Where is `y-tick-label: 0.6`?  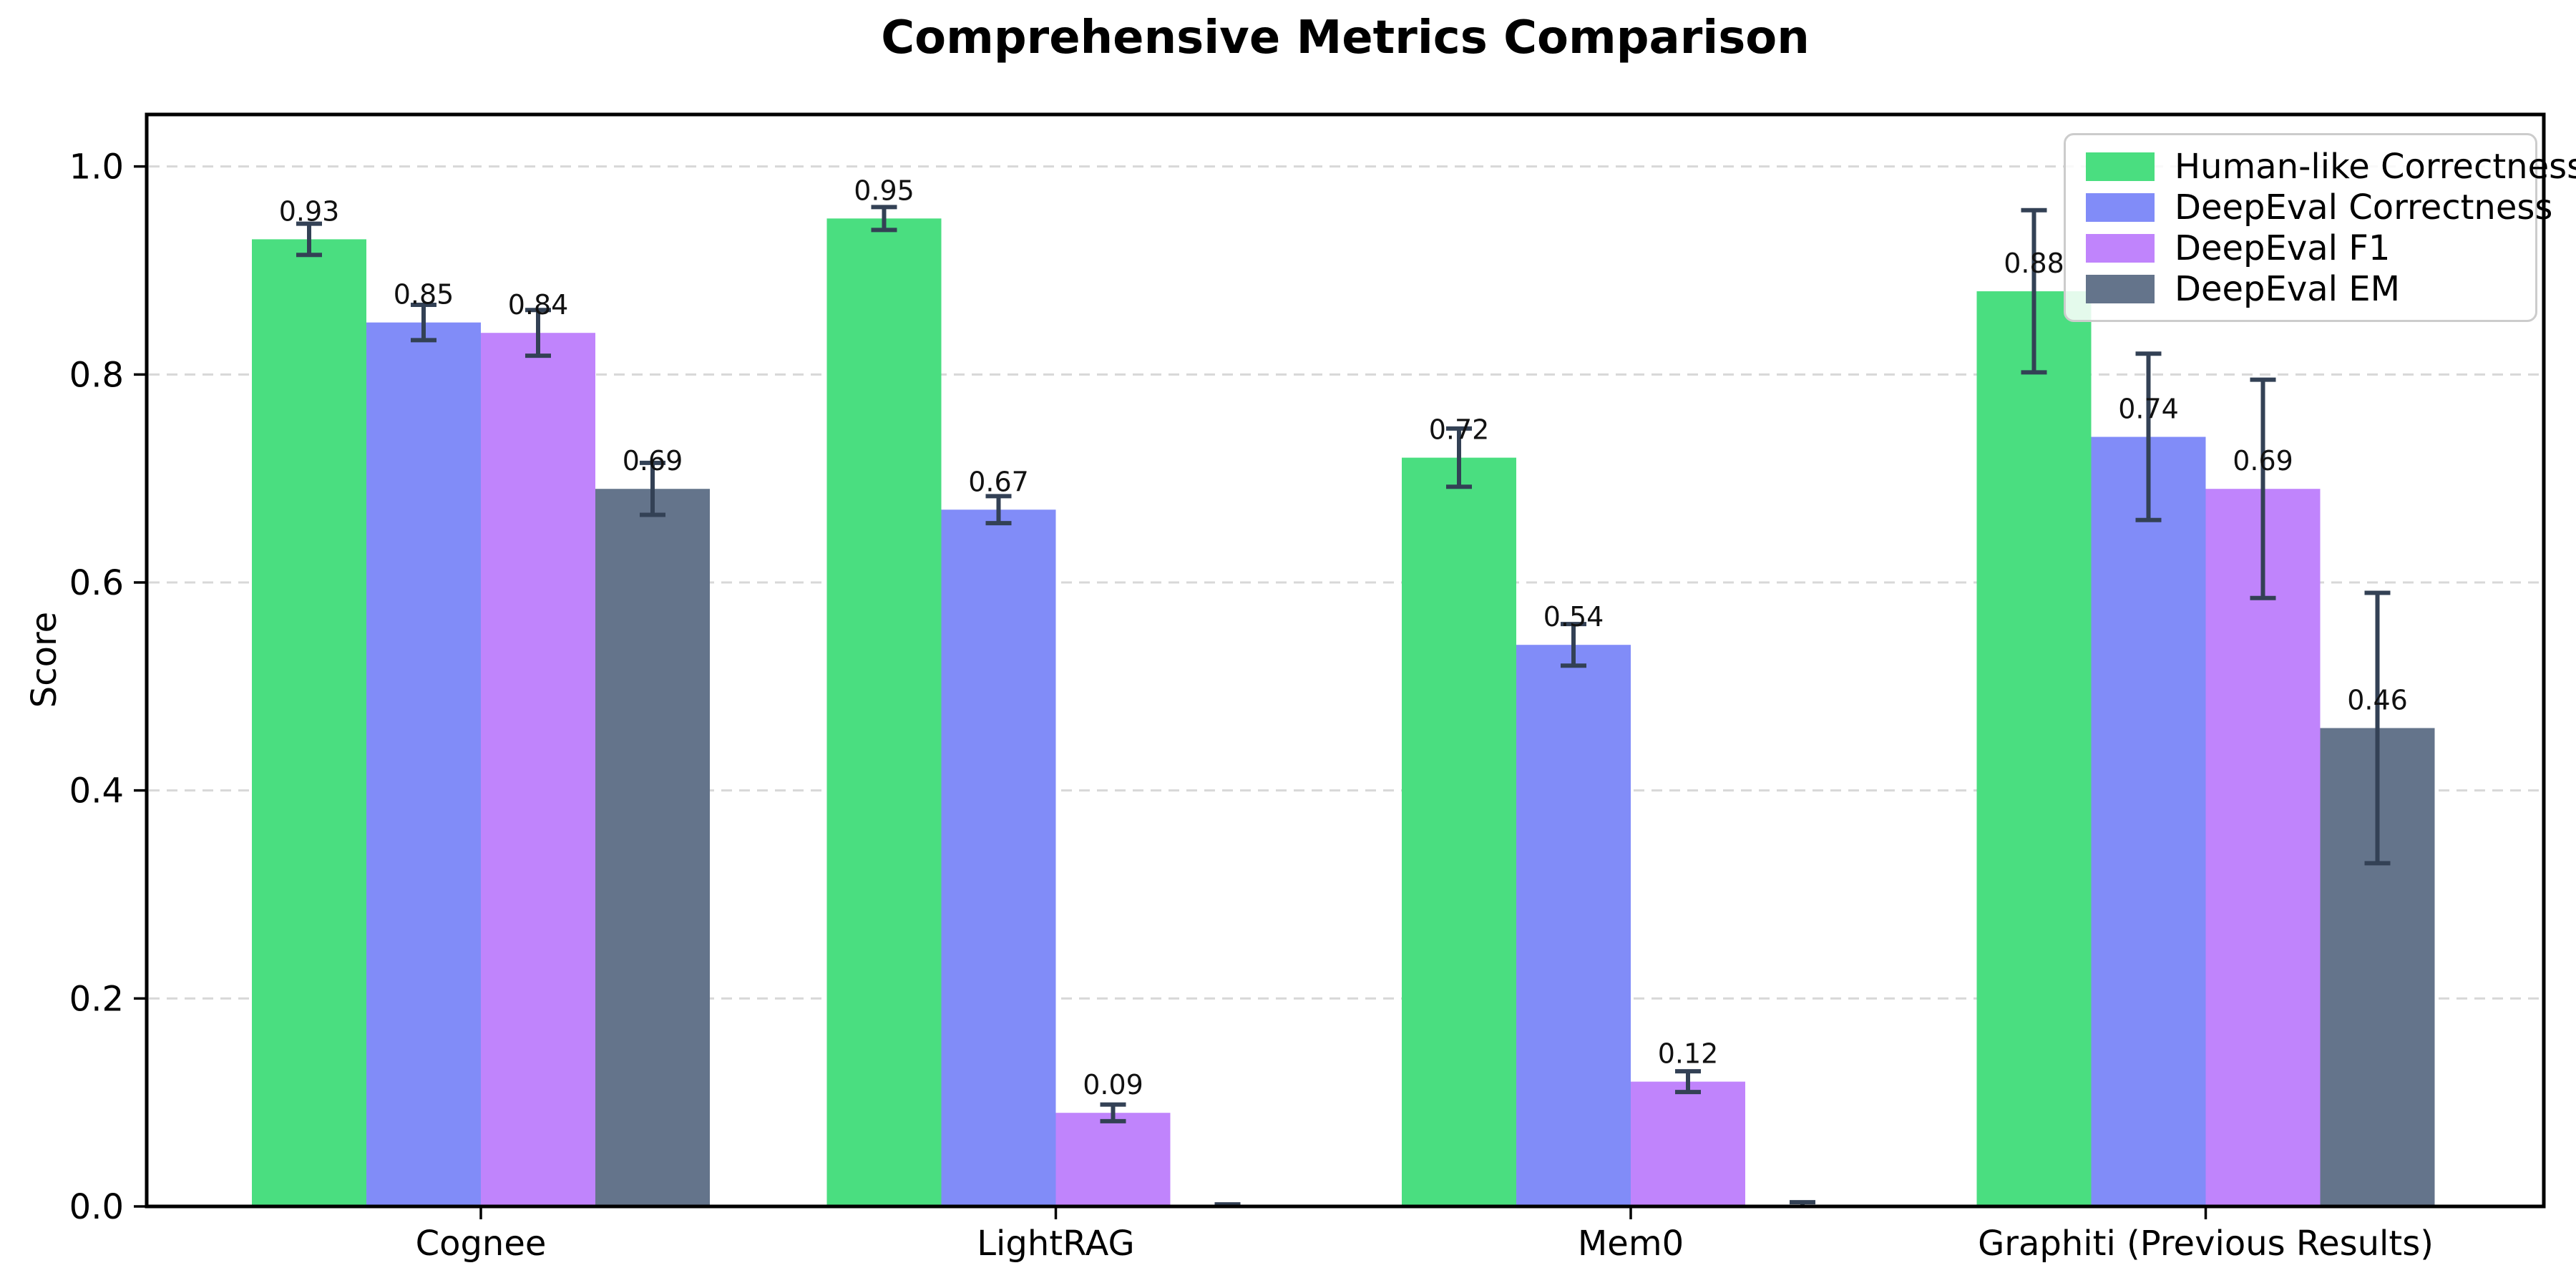
y-tick-label: 0.6 is located at coordinates (96, 583).